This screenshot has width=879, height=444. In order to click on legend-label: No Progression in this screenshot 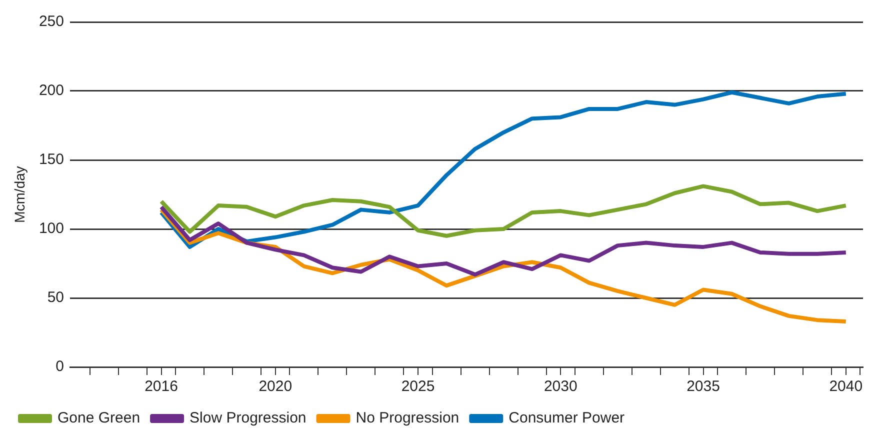, I will do `click(408, 418)`.